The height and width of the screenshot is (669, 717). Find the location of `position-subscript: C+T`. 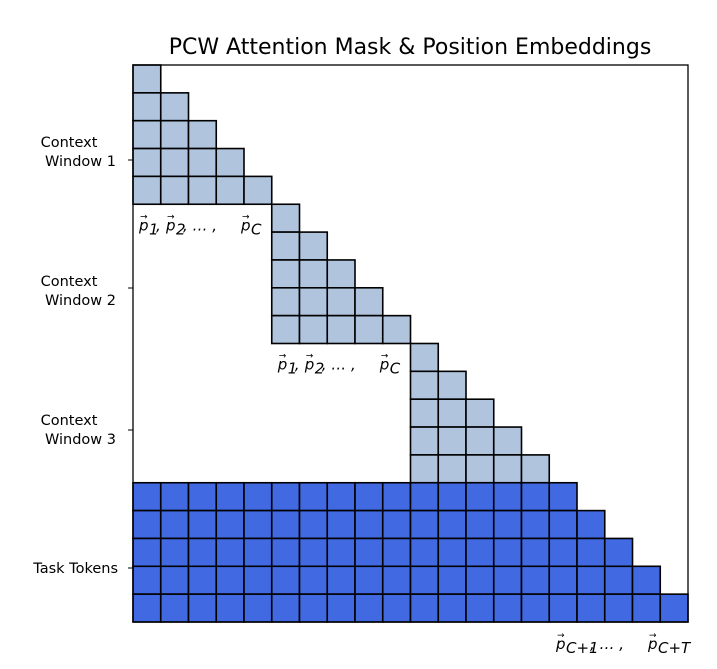

position-subscript: C+T is located at coordinates (675, 648).